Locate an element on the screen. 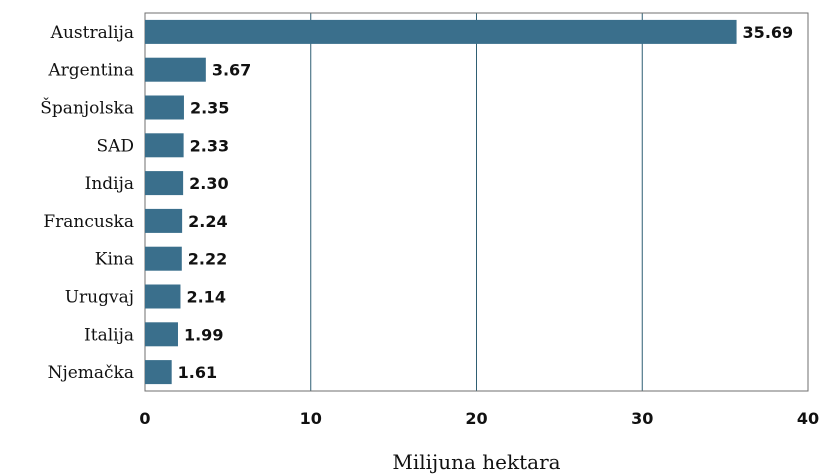  category-label: Njemačka is located at coordinates (91, 373).